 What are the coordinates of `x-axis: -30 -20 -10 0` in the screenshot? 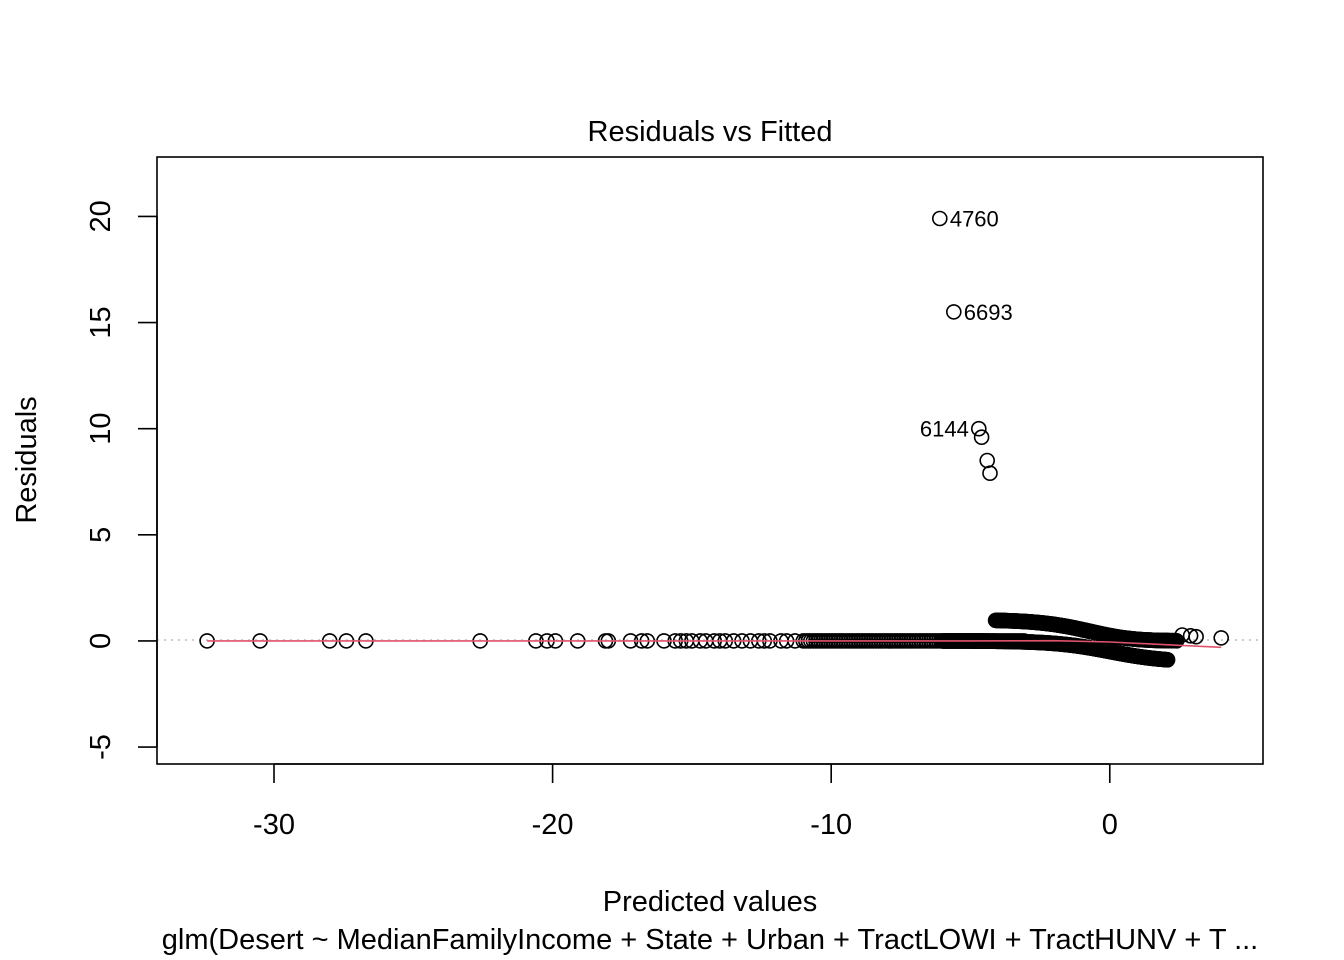 It's located at (685, 802).